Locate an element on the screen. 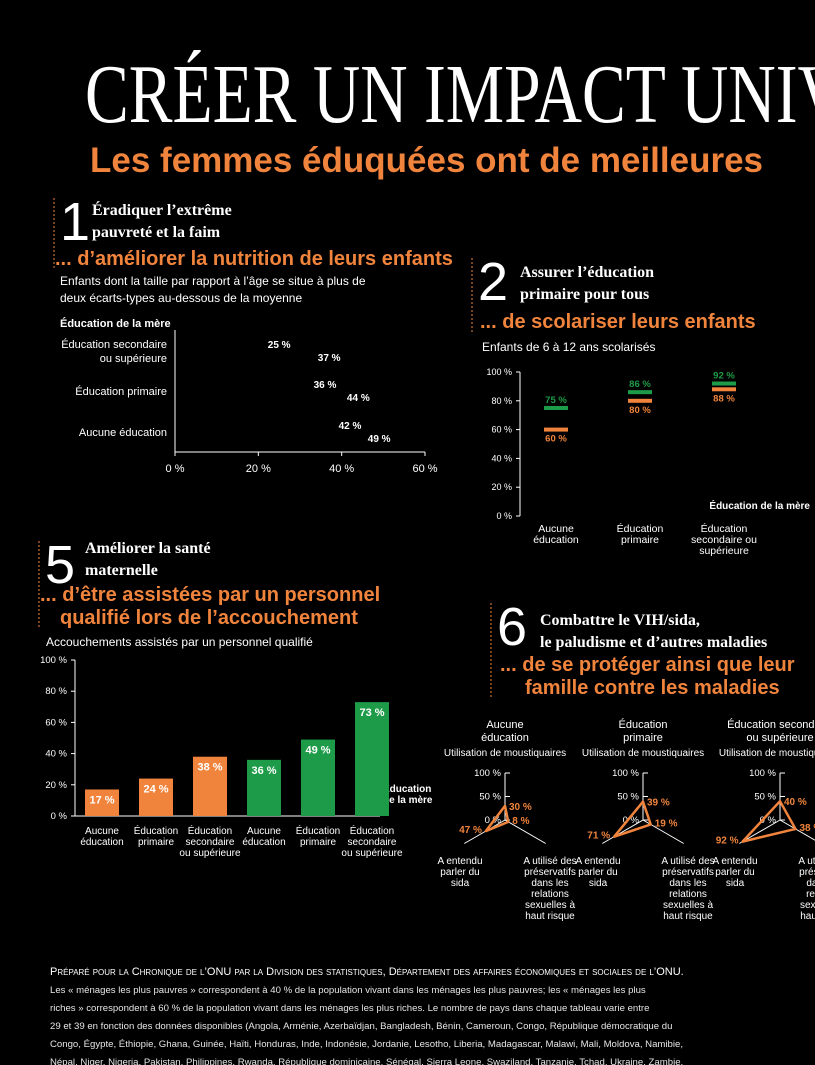 This screenshot has width=815, height=1065. axis-label: préservatifs is located at coordinates (550, 872).